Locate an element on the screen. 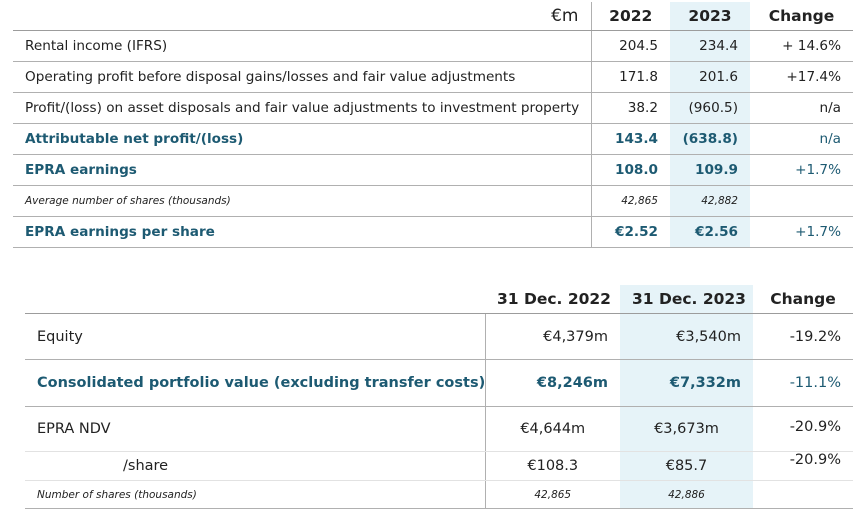  value-2022: €8,246m is located at coordinates (552, 383).